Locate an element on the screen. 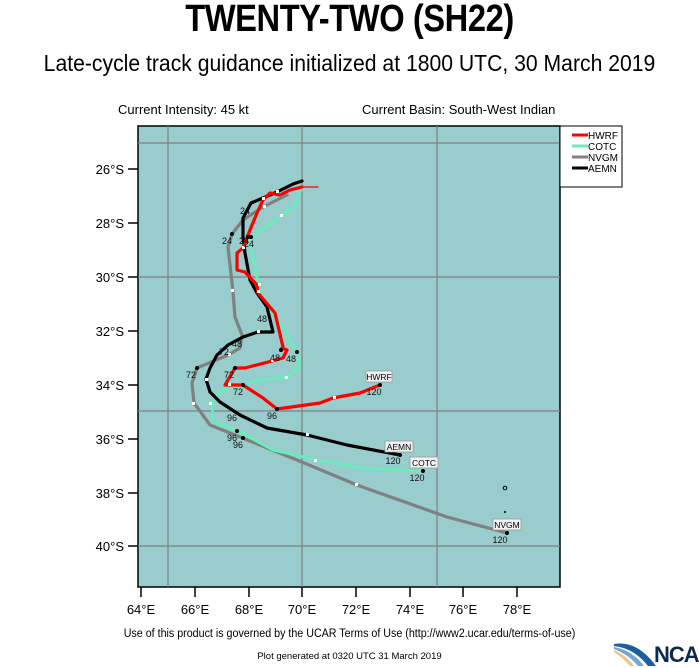  cotc-end-label: COTC is located at coordinates (424, 463).